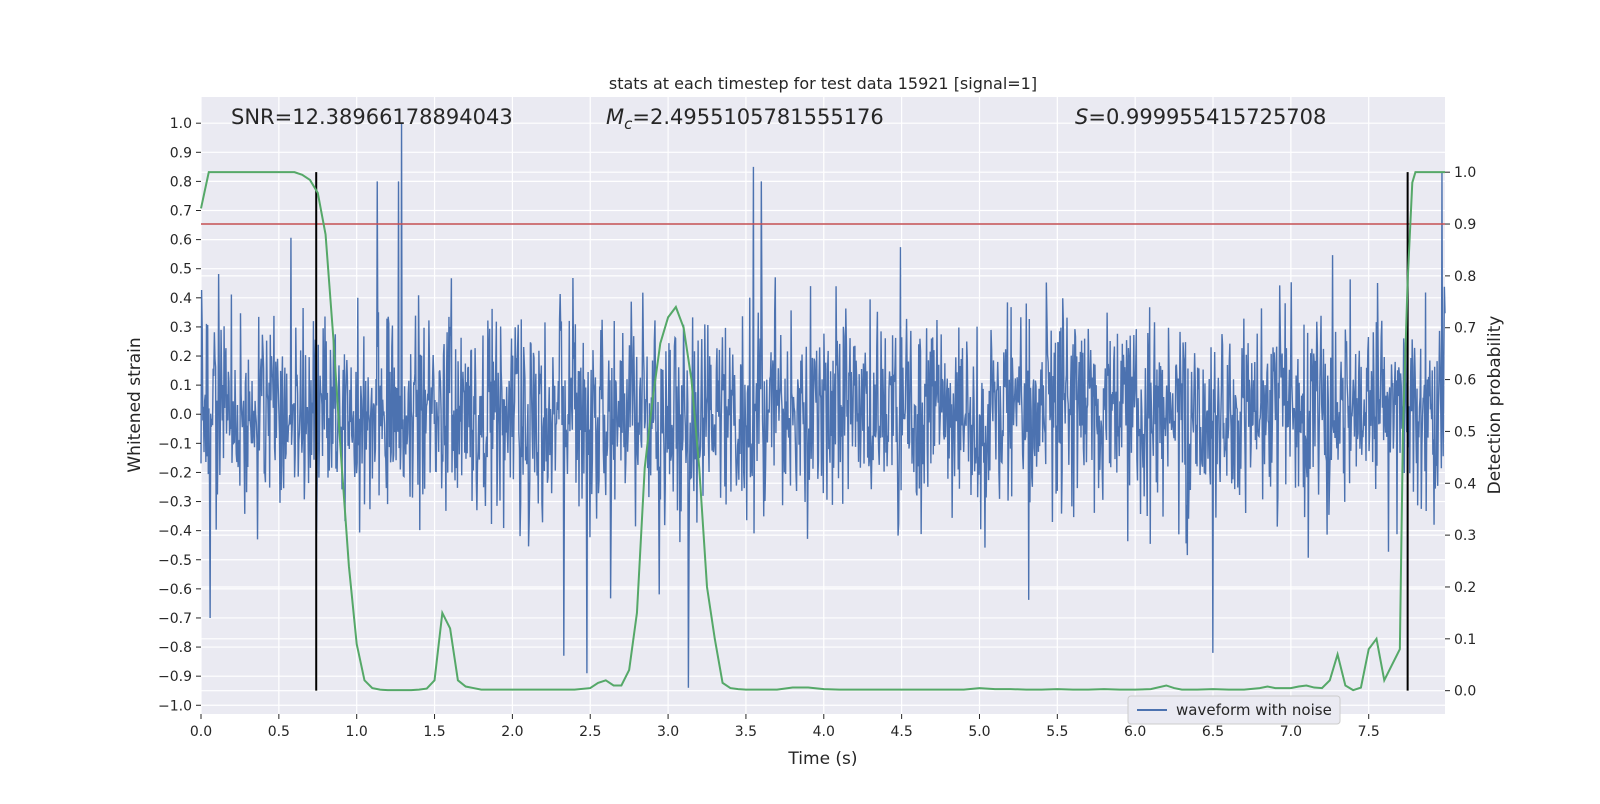 Image resolution: width=1600 pixels, height=804 pixels. I want to click on y-tick-label: −0.8, so click(175, 648).